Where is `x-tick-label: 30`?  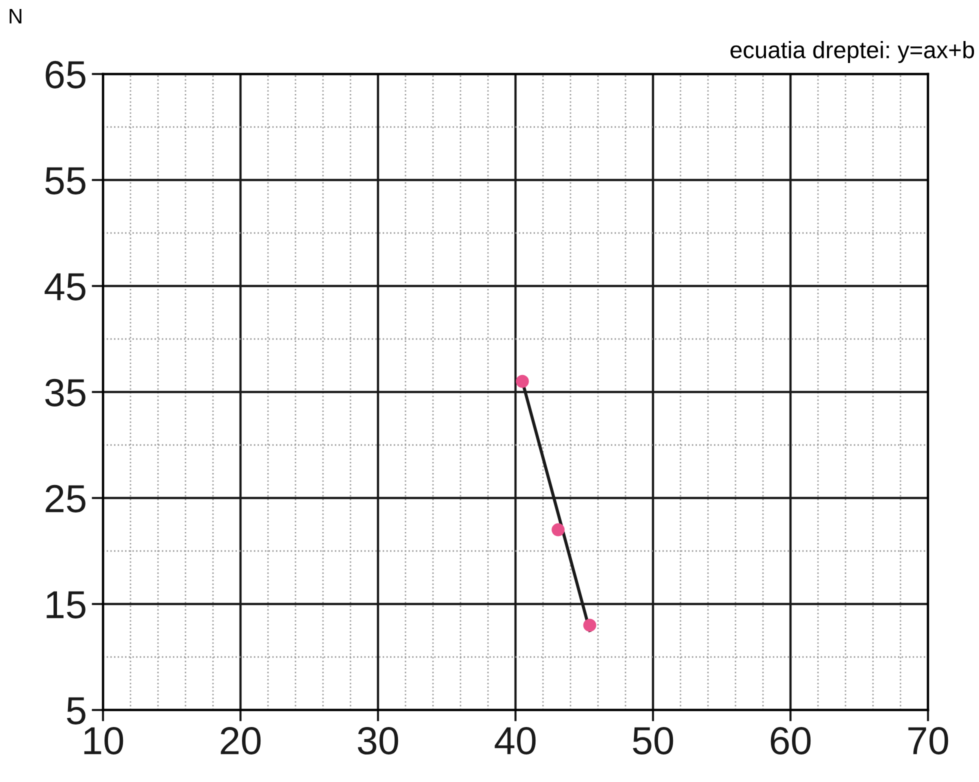 x-tick-label: 30 is located at coordinates (378, 741).